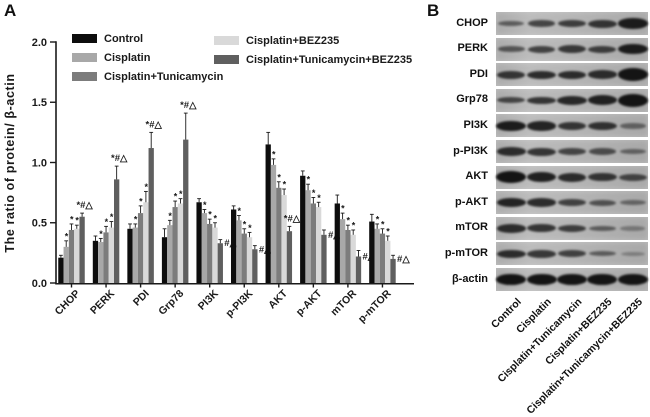  I want to click on bar-PDI-Cisplatin+Tunicamycin, so click(140, 248).